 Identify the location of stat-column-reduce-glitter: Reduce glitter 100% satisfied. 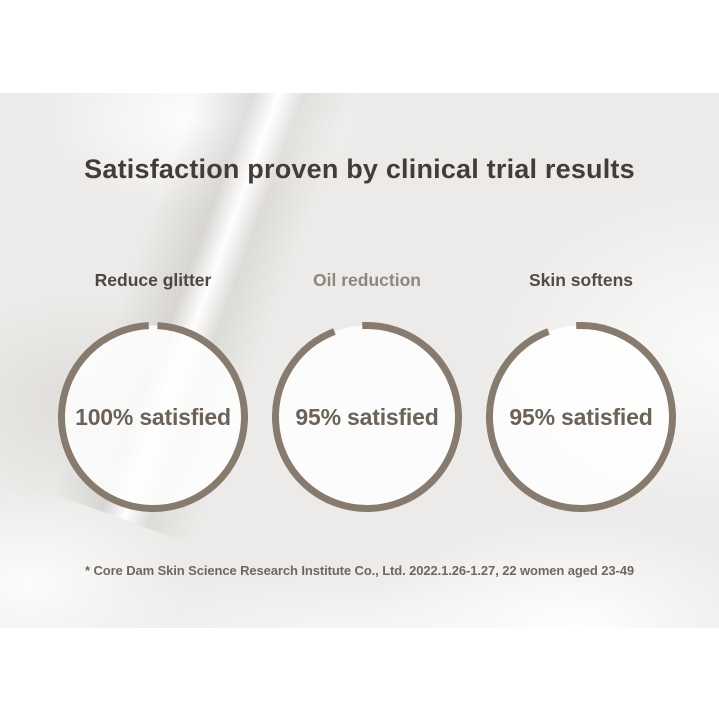
(153, 391).